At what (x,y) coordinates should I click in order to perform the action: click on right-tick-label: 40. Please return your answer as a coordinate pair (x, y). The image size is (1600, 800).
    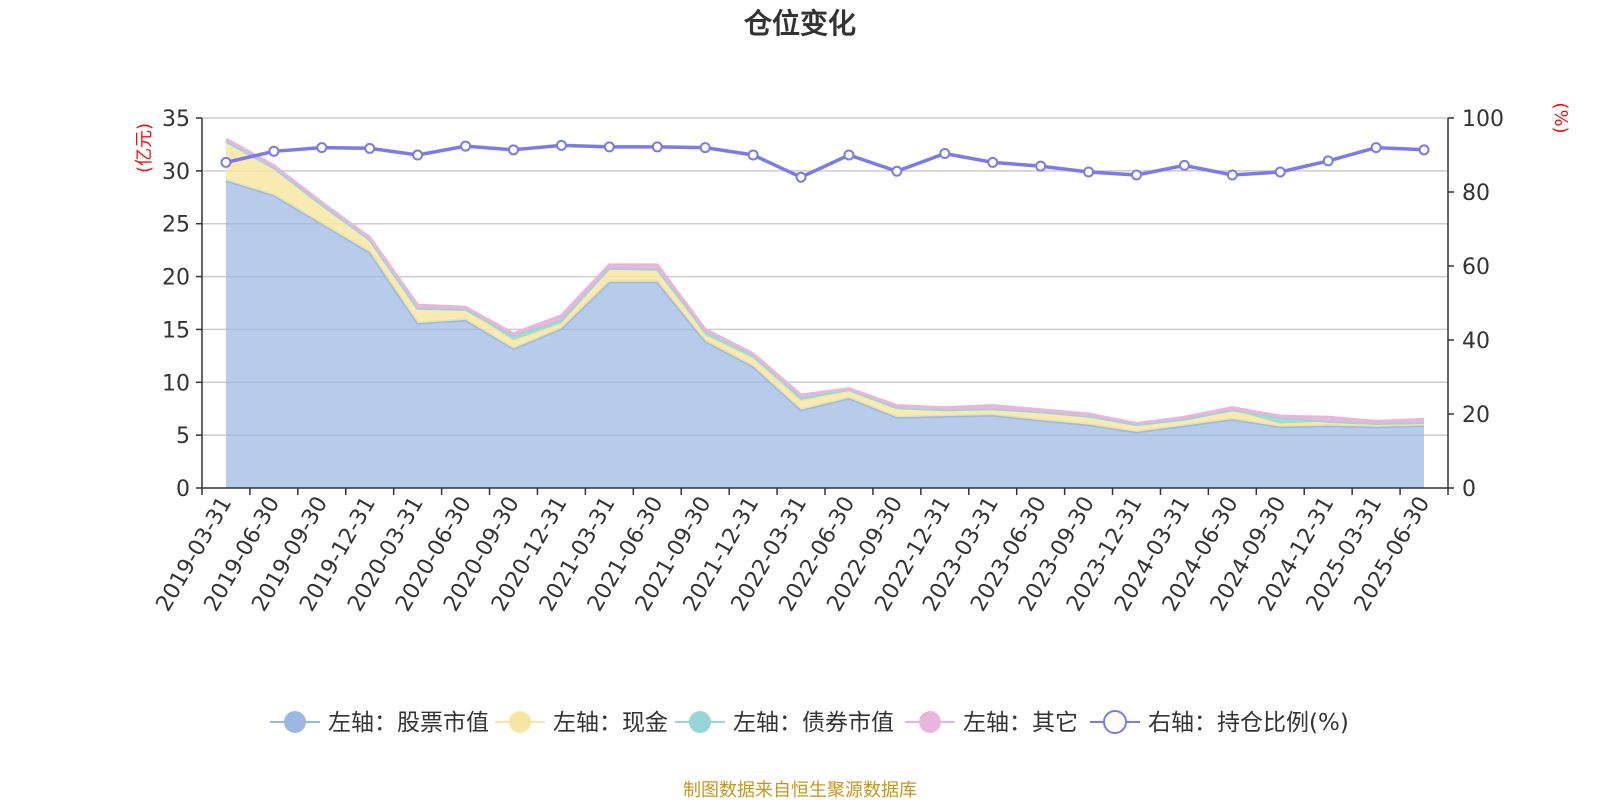
    Looking at the image, I should click on (1476, 341).